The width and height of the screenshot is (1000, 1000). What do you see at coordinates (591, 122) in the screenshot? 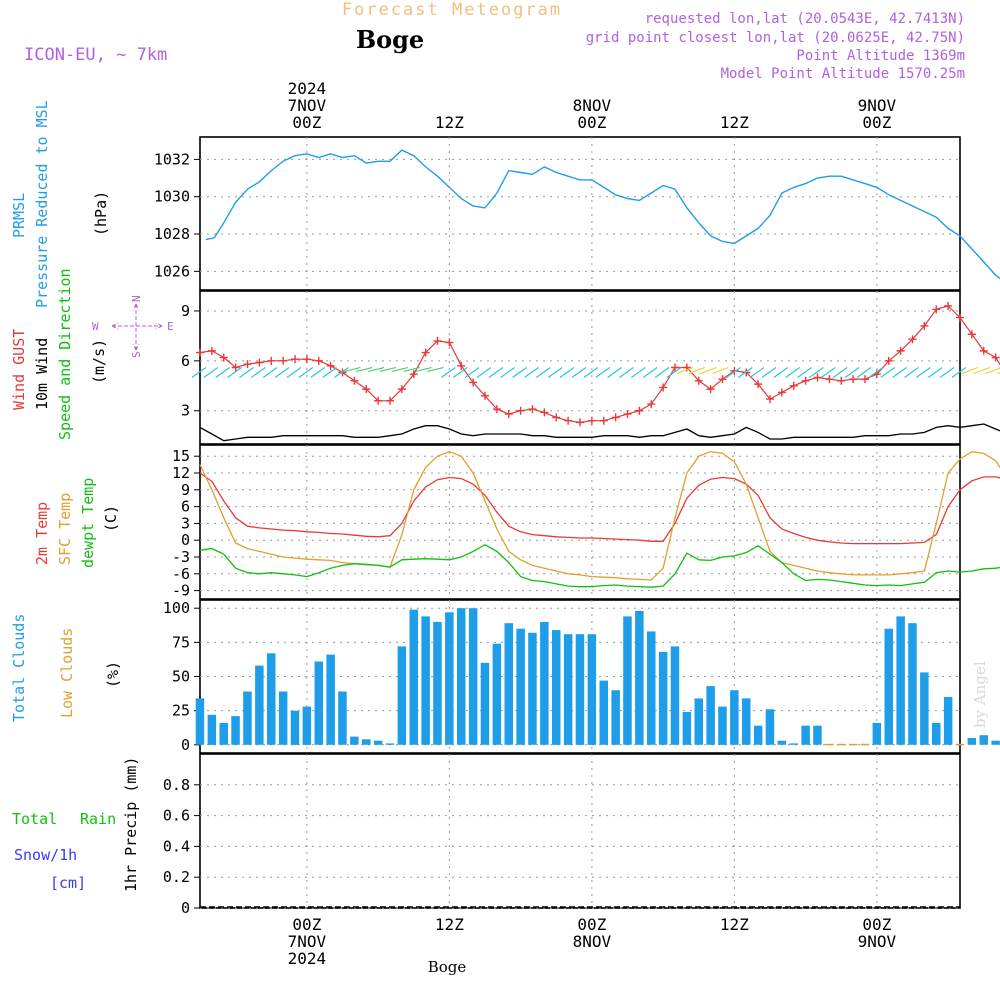
I see `top-time-label: 00Z` at bounding box center [591, 122].